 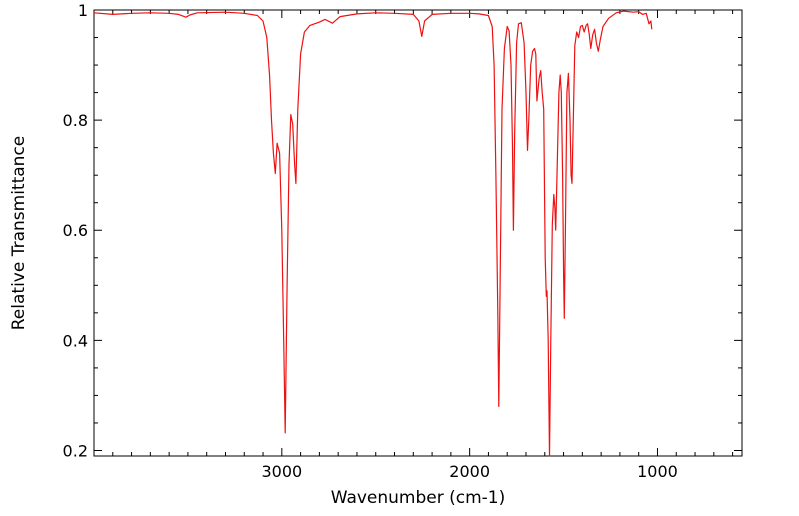 I want to click on x-tick-label: 1000, so click(x=657, y=471).